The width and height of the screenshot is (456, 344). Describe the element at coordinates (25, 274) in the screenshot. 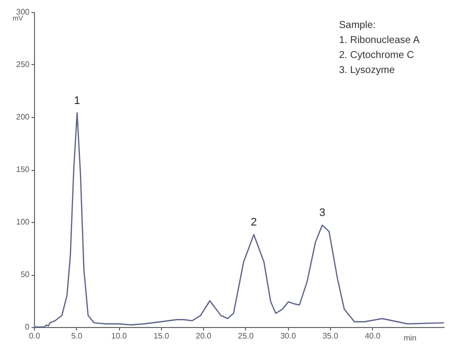

I see `y-tick-label: 50` at that location.